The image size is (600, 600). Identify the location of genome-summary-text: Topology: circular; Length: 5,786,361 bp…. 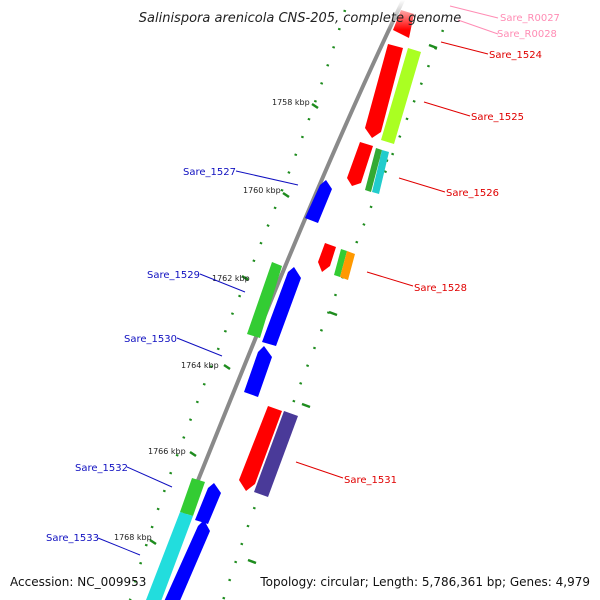
(424, 582).